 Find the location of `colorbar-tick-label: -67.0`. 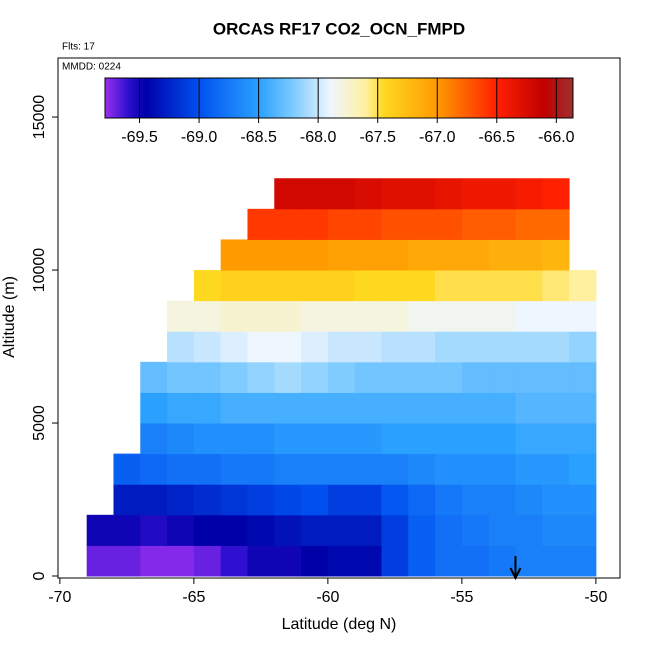

colorbar-tick-label: -67.0 is located at coordinates (437, 137).